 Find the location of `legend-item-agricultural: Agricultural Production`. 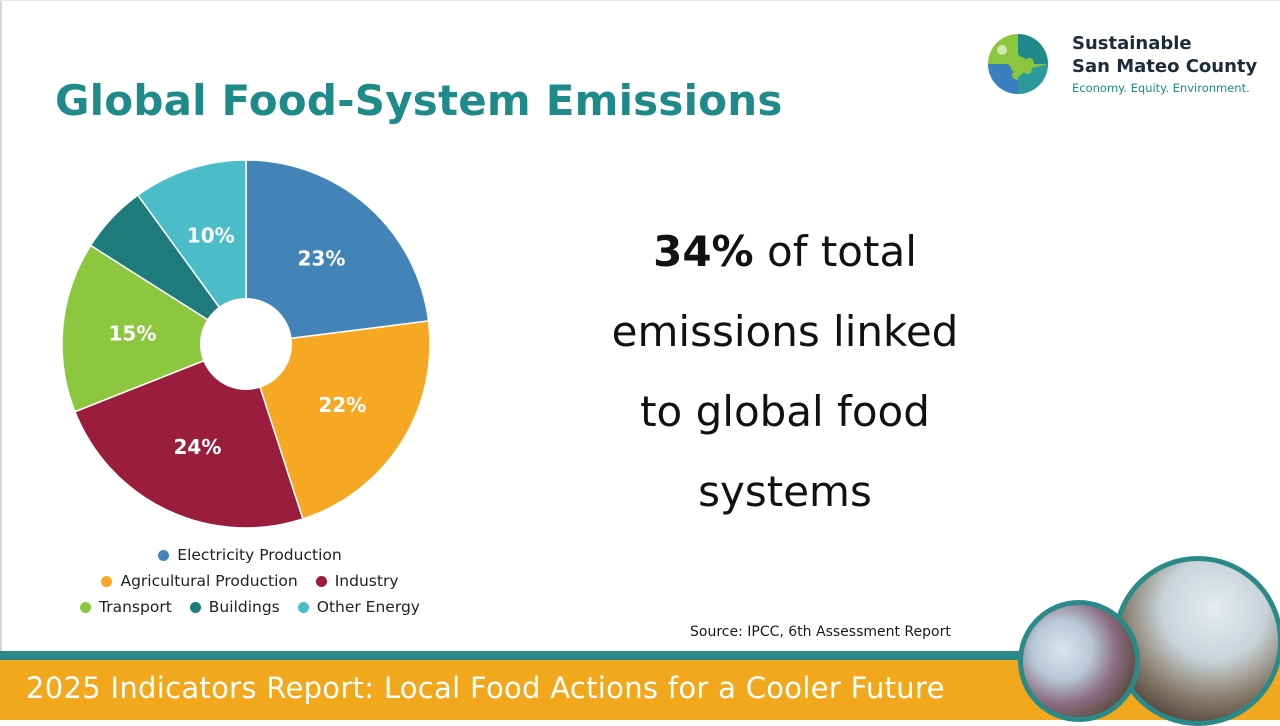

legend-item-agricultural: Agricultural Production is located at coordinates (199, 581).